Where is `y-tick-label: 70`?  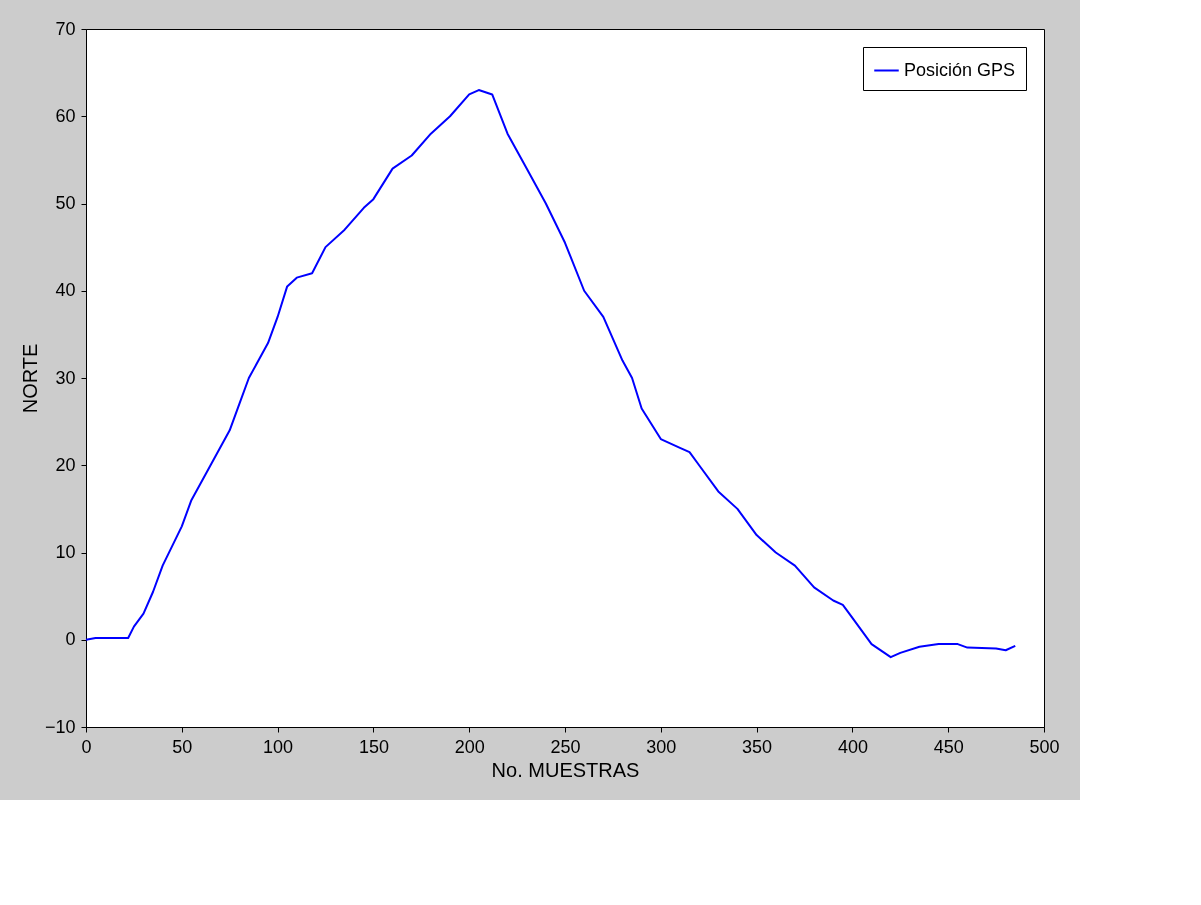 y-tick-label: 70 is located at coordinates (65, 28).